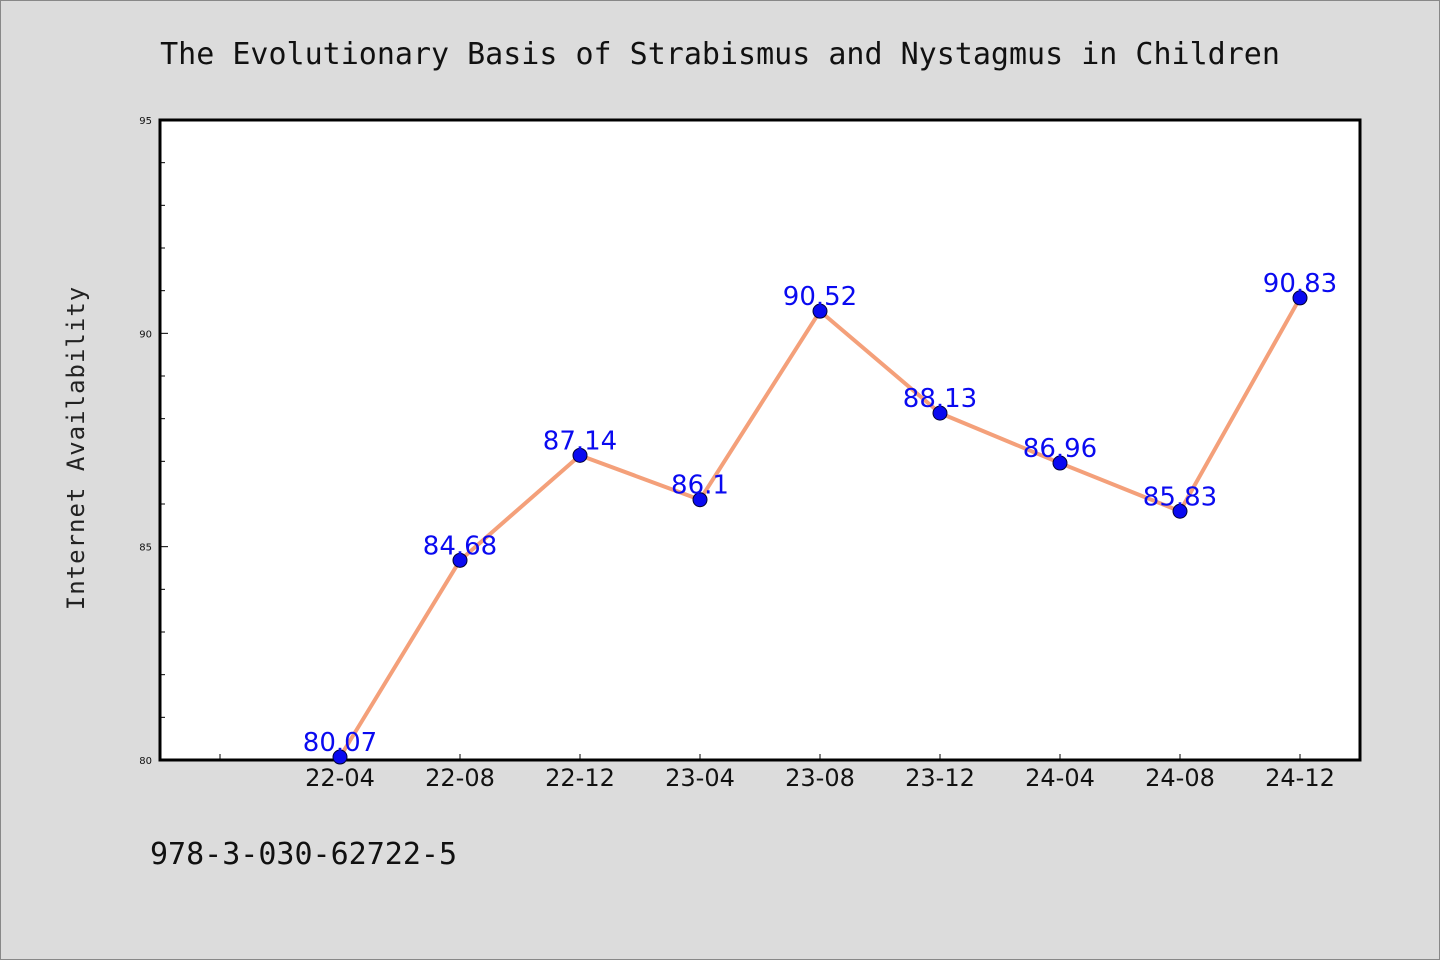 This screenshot has width=1440, height=960. What do you see at coordinates (820, 778) in the screenshot?
I see `x-tick-label: 23-08` at bounding box center [820, 778].